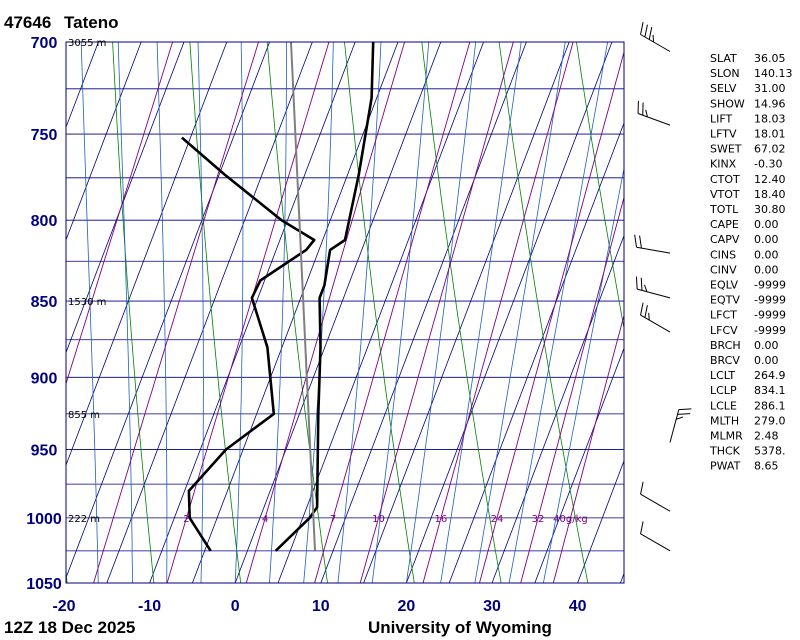 Image resolution: width=800 pixels, height=640 pixels. I want to click on index-key: CAPE, so click(724, 224).